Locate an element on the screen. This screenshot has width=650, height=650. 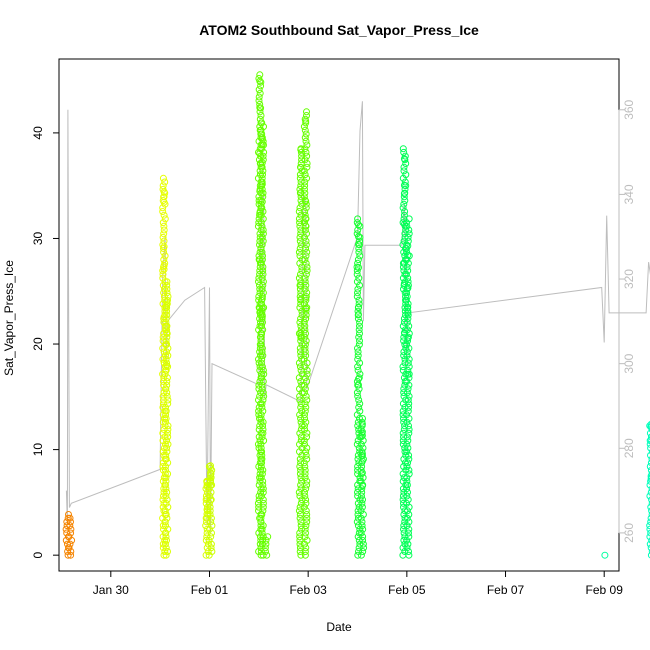
y2-tick-label: 360 is located at coordinates (629, 109).